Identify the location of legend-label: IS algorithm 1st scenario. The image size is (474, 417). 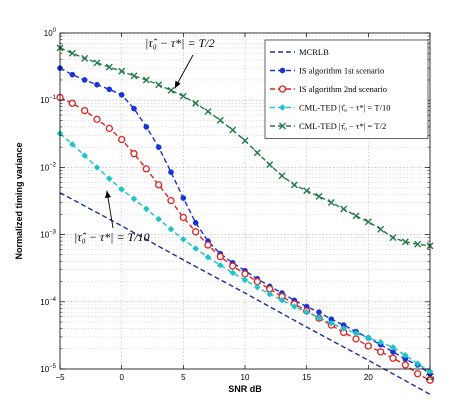
(341, 71).